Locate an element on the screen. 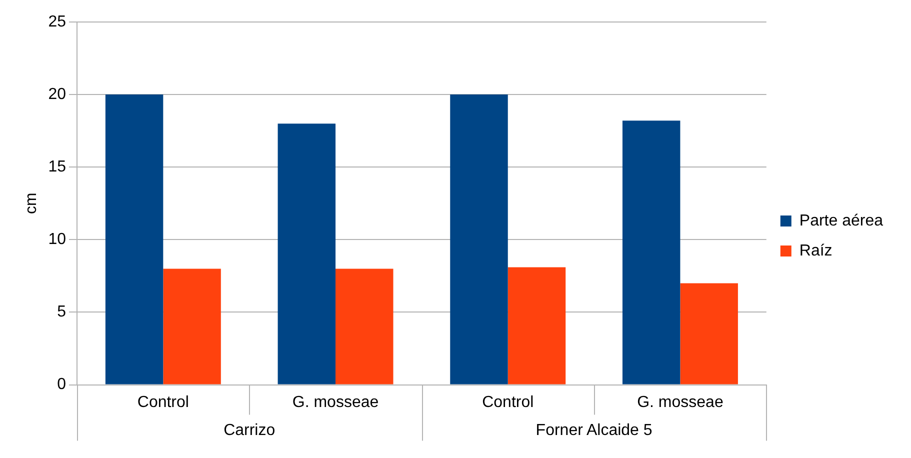 Image resolution: width=911 pixels, height=458 pixels. y-axis-title: cm is located at coordinates (31, 203).